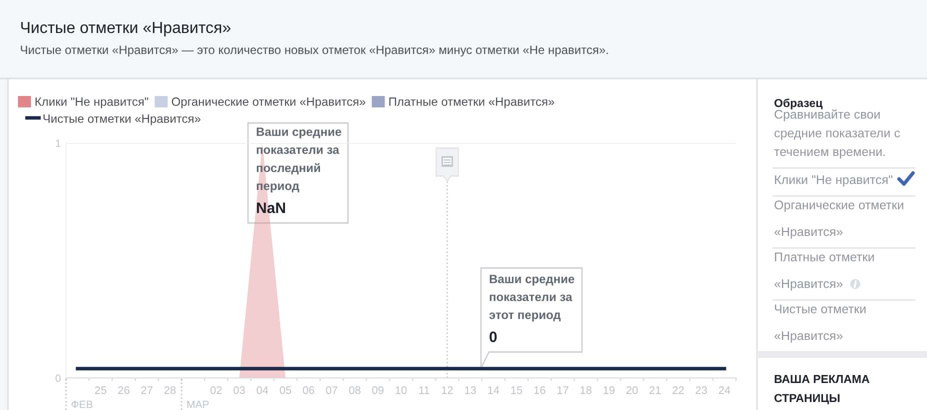 The height and width of the screenshot is (410, 927). What do you see at coordinates (839, 219) in the screenshot?
I see `text: Органические отметки «Нравится»` at bounding box center [839, 219].